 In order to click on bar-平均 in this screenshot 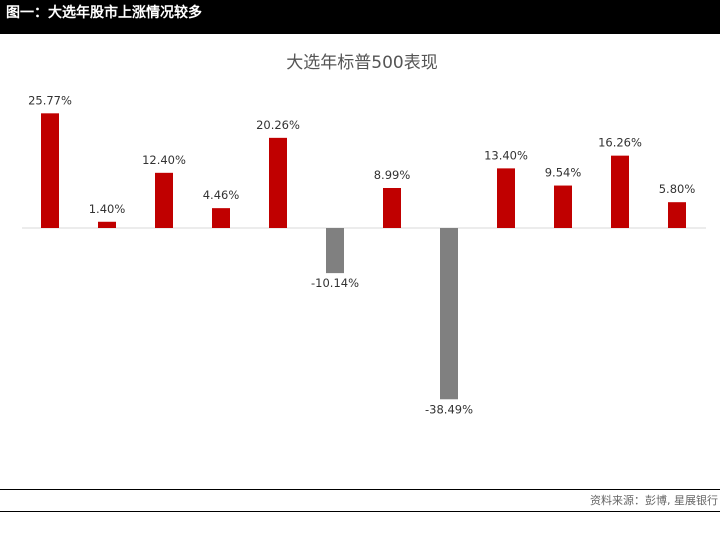, I will do `click(677, 215)`.